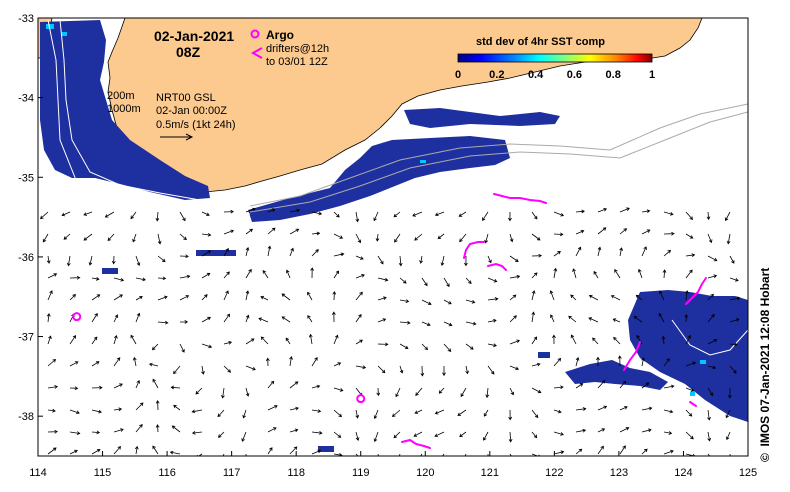 The height and width of the screenshot is (492, 790). I want to click on currents-date: 02-Jan 00:00Z, so click(191, 111).